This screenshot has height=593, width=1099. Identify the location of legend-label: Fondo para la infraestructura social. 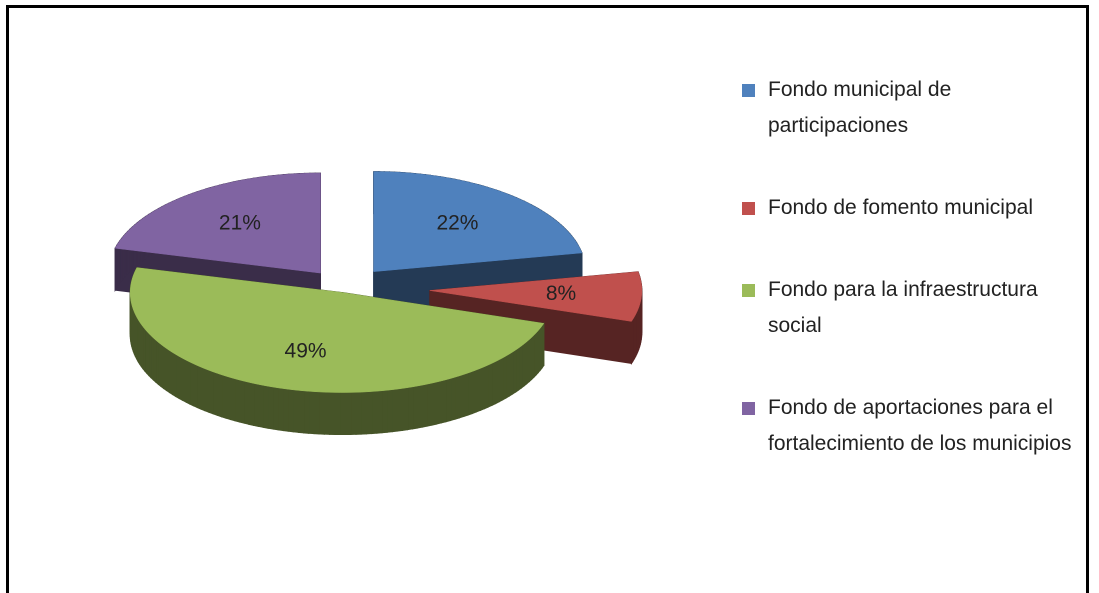
(903, 307).